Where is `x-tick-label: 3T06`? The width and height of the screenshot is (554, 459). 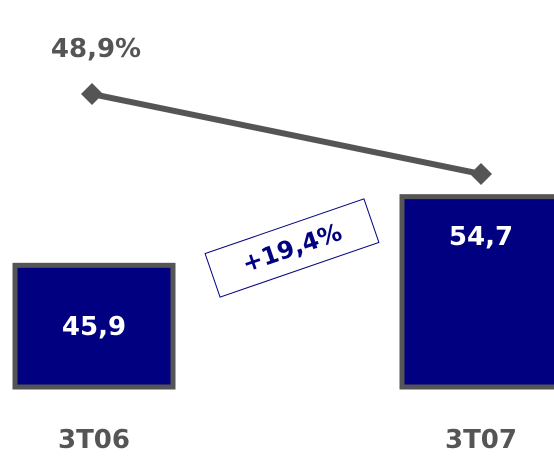 x-tick-label: 3T06 is located at coordinates (94, 440).